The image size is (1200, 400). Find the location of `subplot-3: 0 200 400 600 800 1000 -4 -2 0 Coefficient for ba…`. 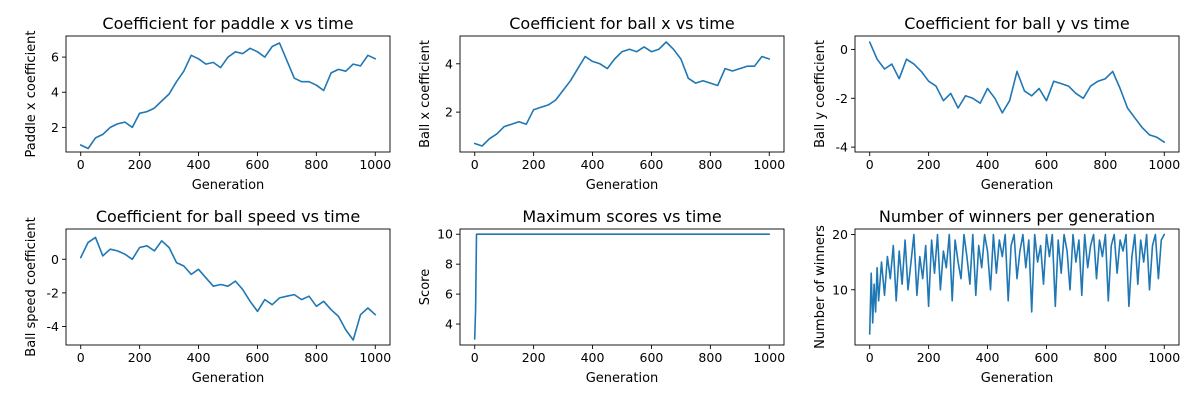

subplot-3: 0 200 400 600 800 1000 -4 -2 0 Coefficient for ba… is located at coordinates (996, 103).